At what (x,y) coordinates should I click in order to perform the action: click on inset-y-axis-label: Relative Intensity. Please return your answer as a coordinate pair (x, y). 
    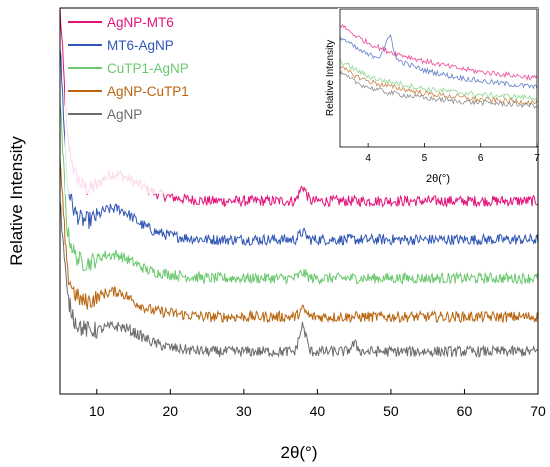
    Looking at the image, I should click on (330, 78).